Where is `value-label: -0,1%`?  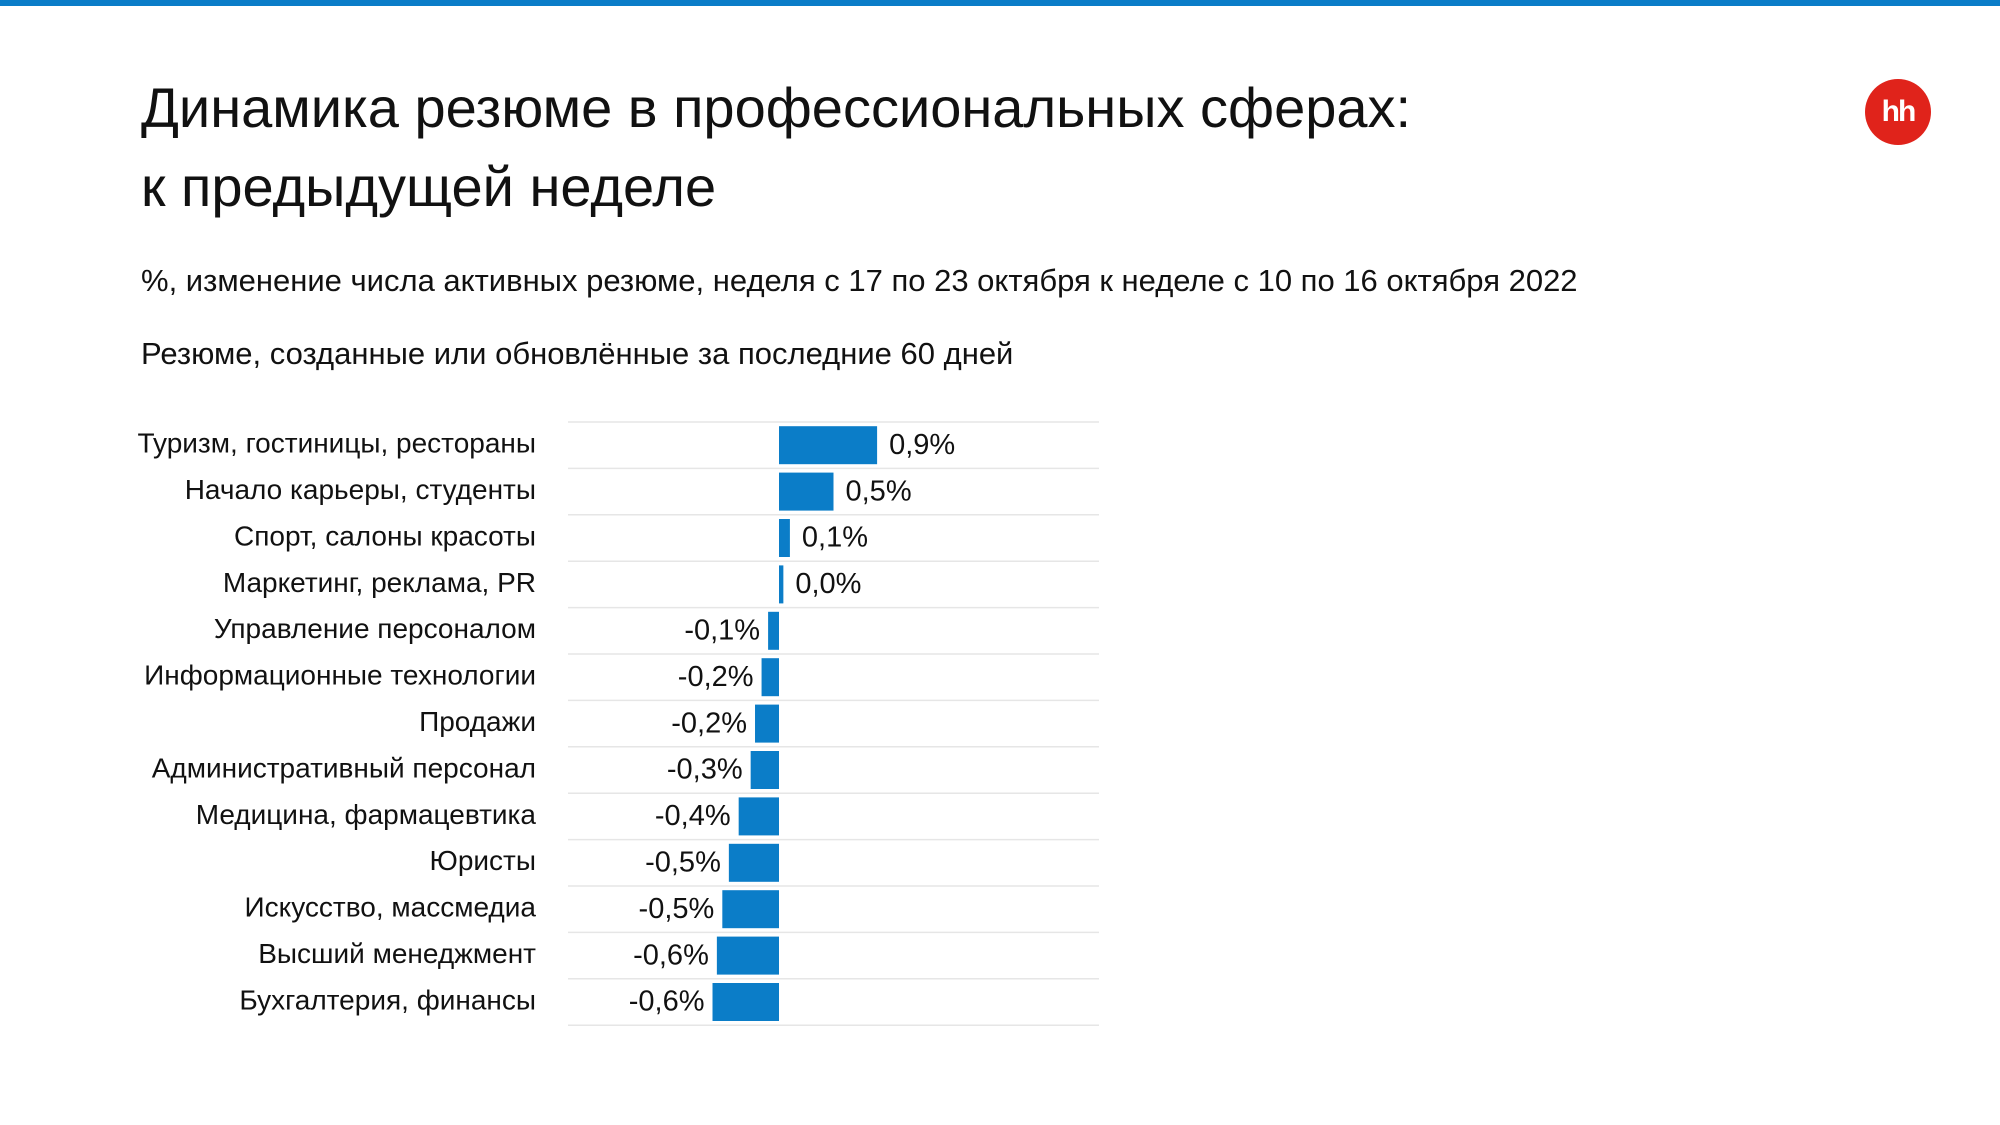
value-label: -0,1% is located at coordinates (722, 630).